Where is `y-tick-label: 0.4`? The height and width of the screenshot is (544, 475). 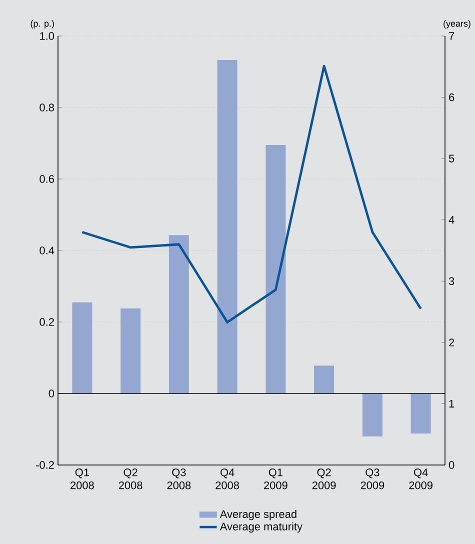 y-tick-label: 0.4 is located at coordinates (47, 250).